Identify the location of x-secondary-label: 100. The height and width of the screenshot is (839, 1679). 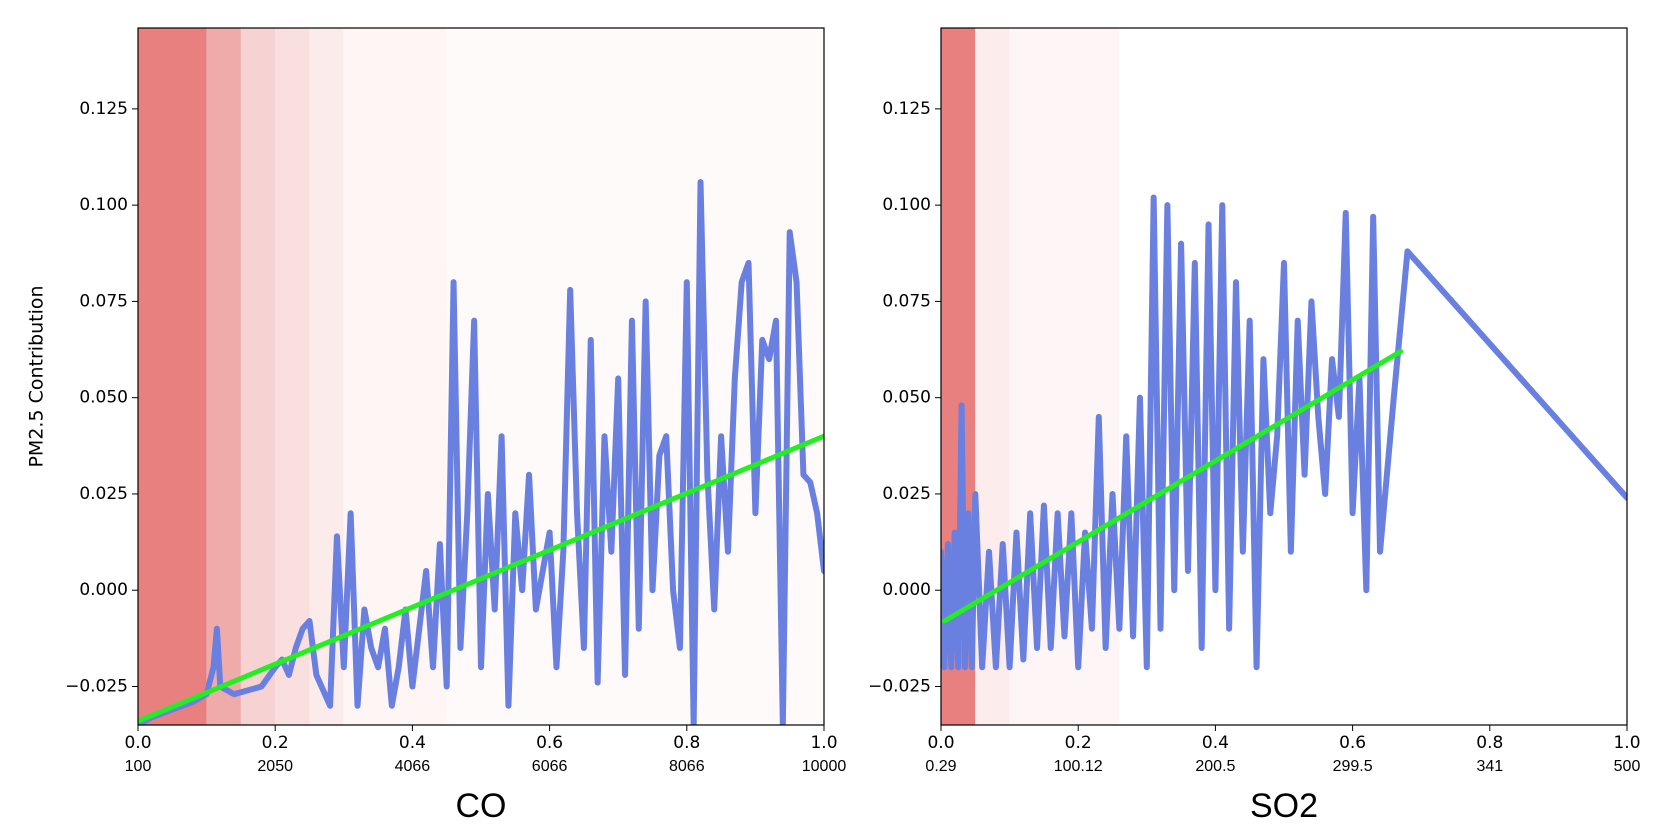
(138, 766).